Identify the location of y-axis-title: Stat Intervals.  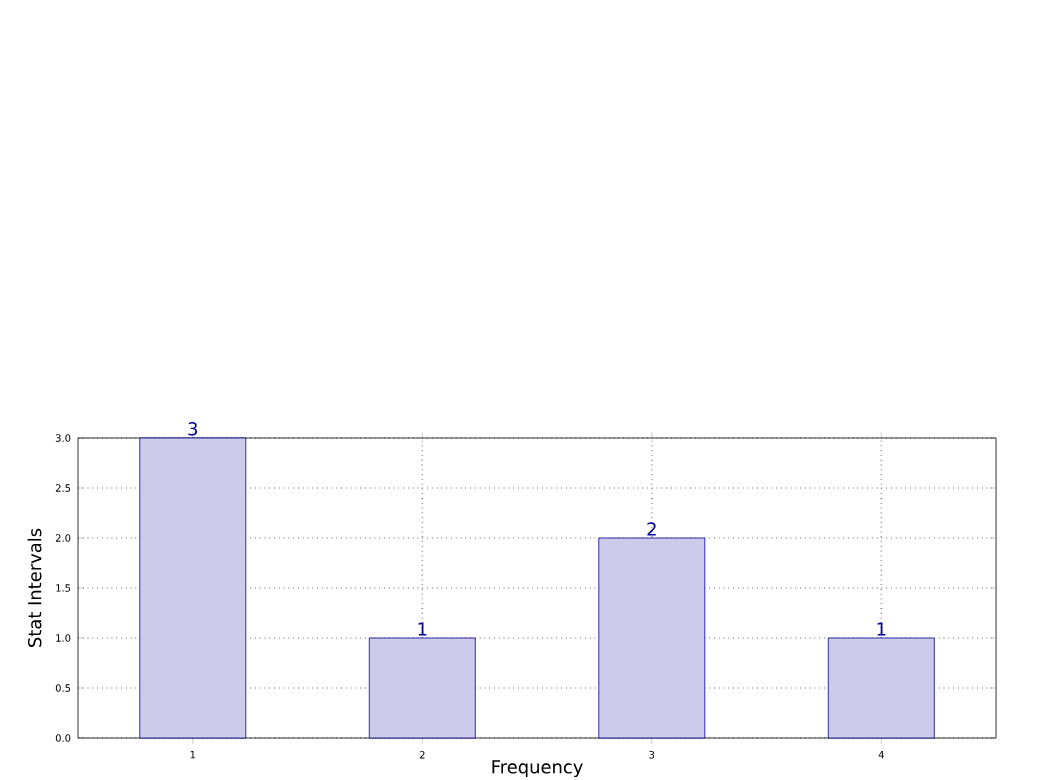
(34, 587).